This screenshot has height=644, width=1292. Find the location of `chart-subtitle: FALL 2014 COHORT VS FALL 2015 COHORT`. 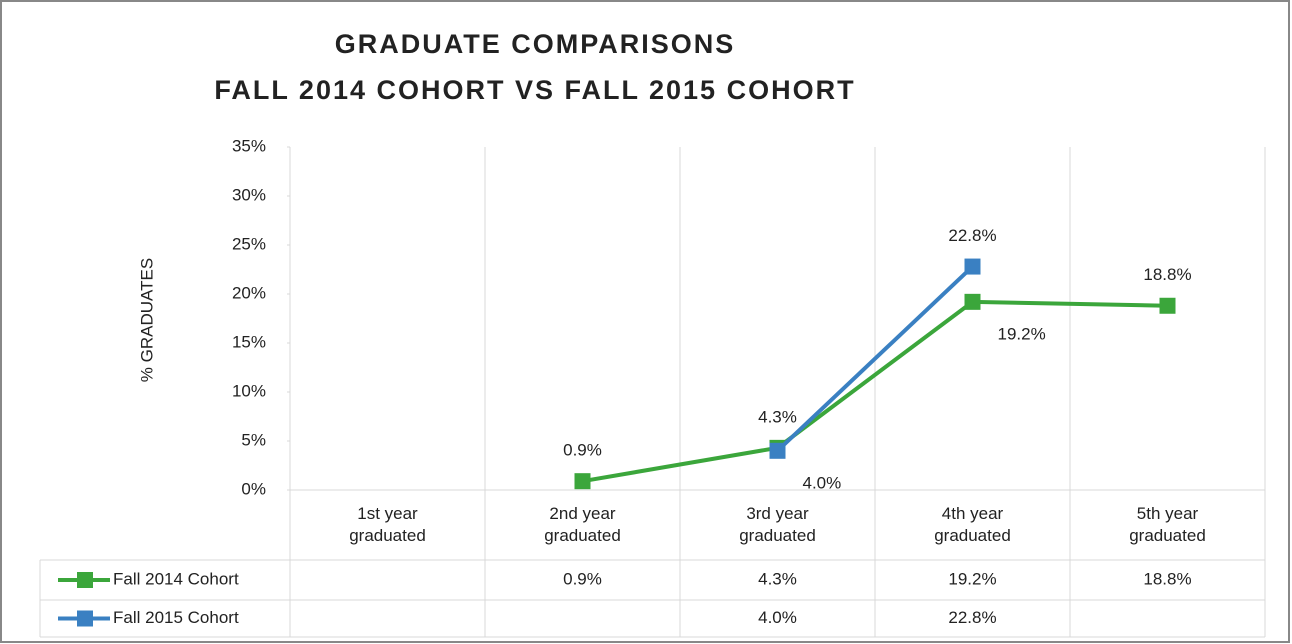

chart-subtitle: FALL 2014 COHORT VS FALL 2015 COHORT is located at coordinates (534, 90).